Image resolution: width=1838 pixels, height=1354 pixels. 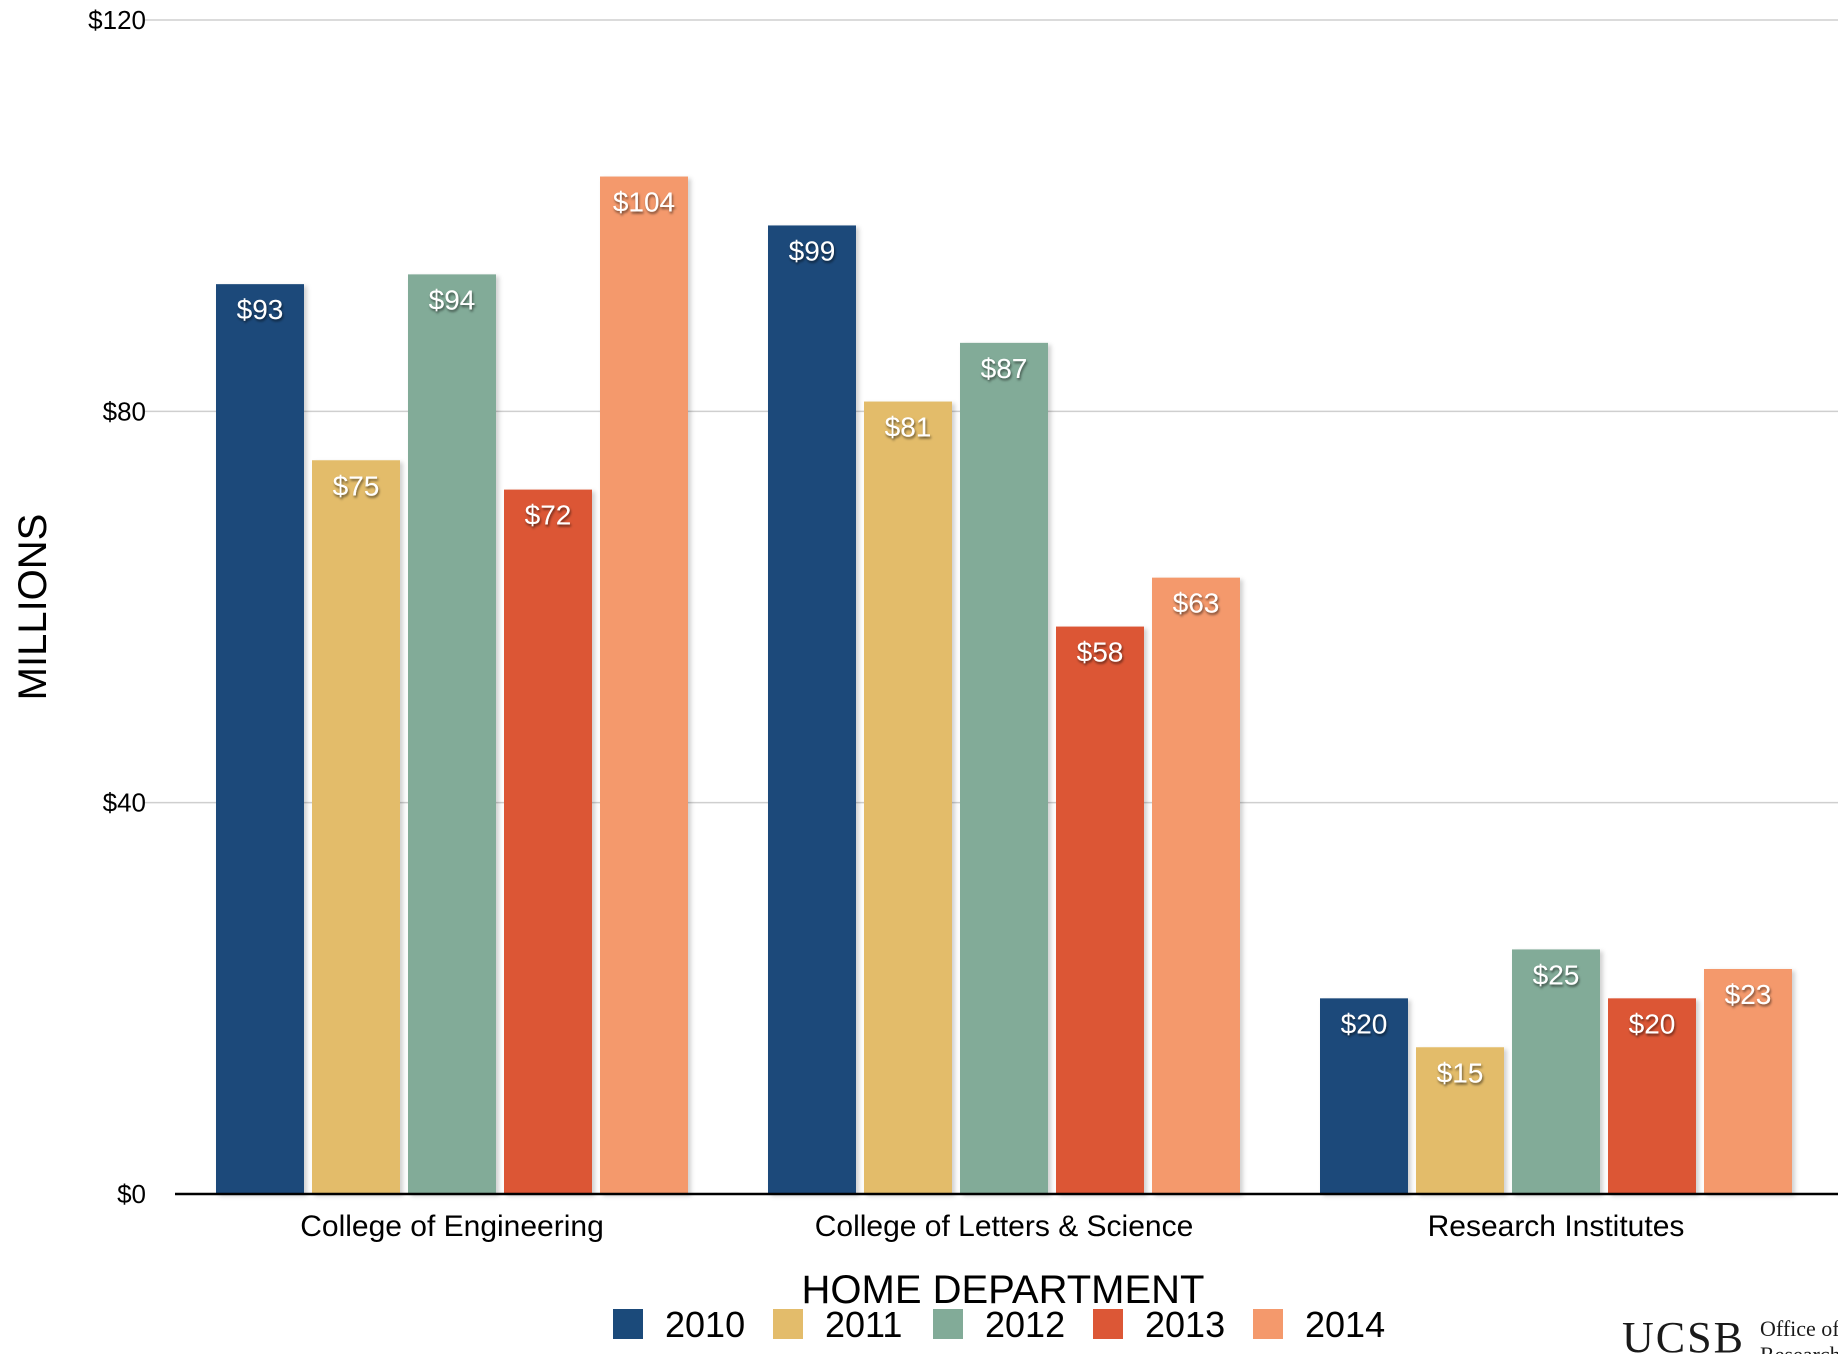 What do you see at coordinates (1003, 1290) in the screenshot?
I see `x-axis-title: HOME DEPARTMENT` at bounding box center [1003, 1290].